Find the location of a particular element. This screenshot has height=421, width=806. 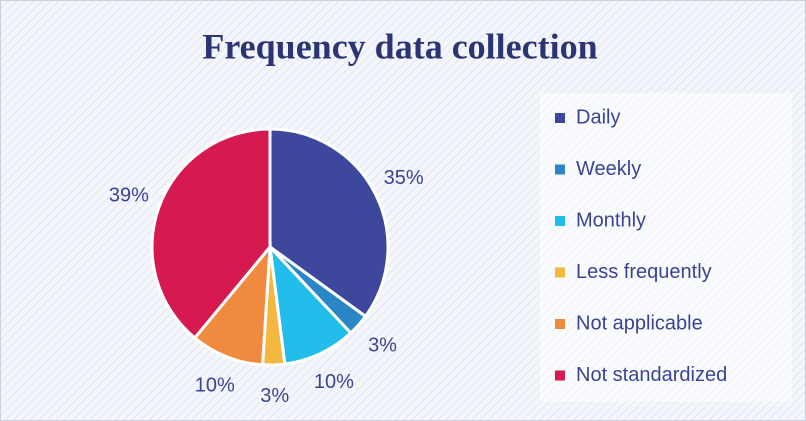

legend-label: Not standardized is located at coordinates (651, 375).